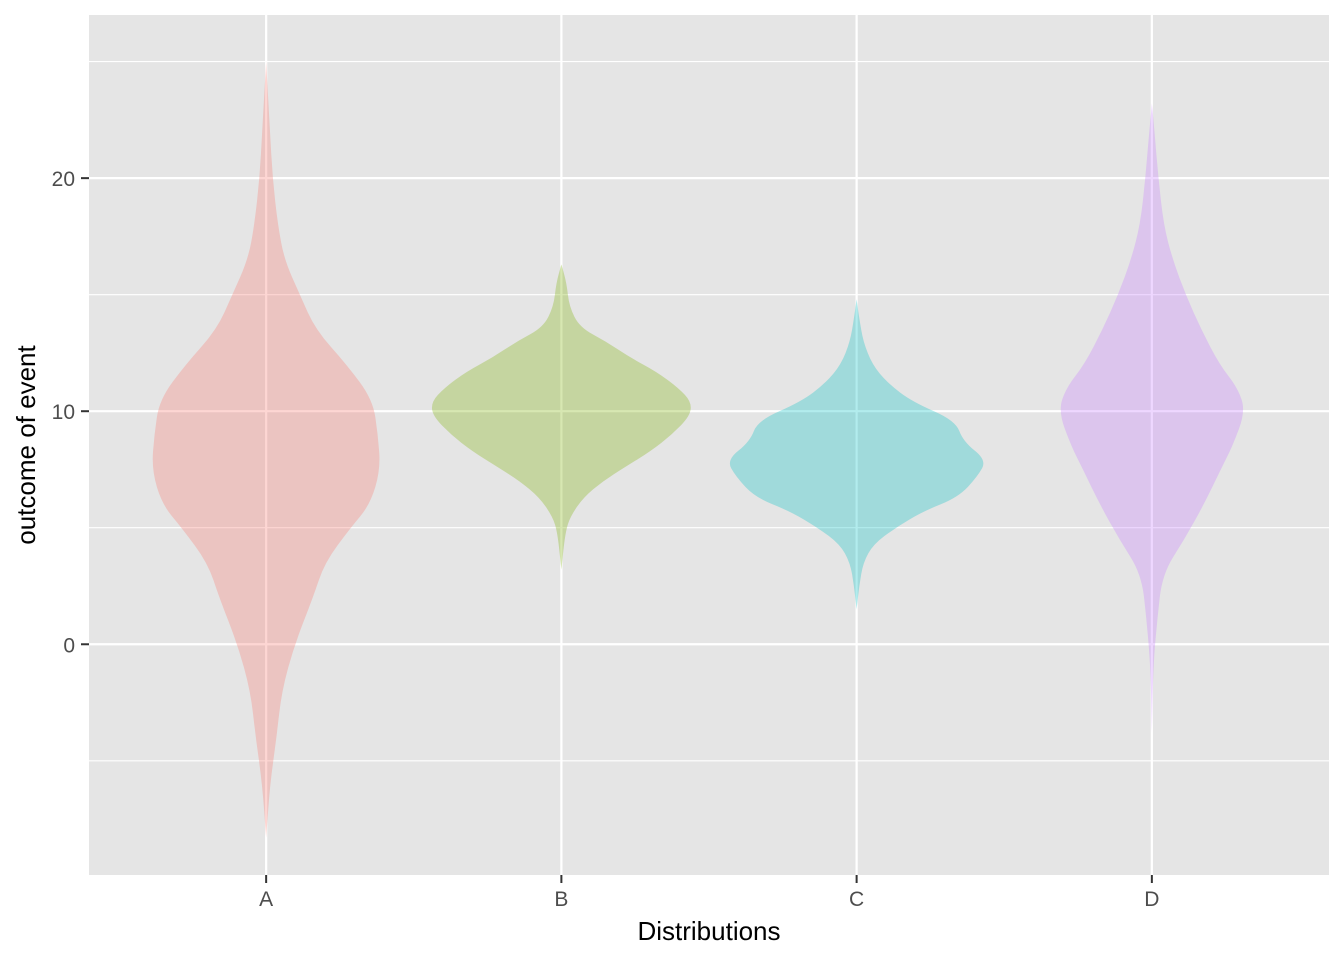 The height and width of the screenshot is (965, 1344). Describe the element at coordinates (69, 645) in the screenshot. I see `y-tick-label: 0` at that location.